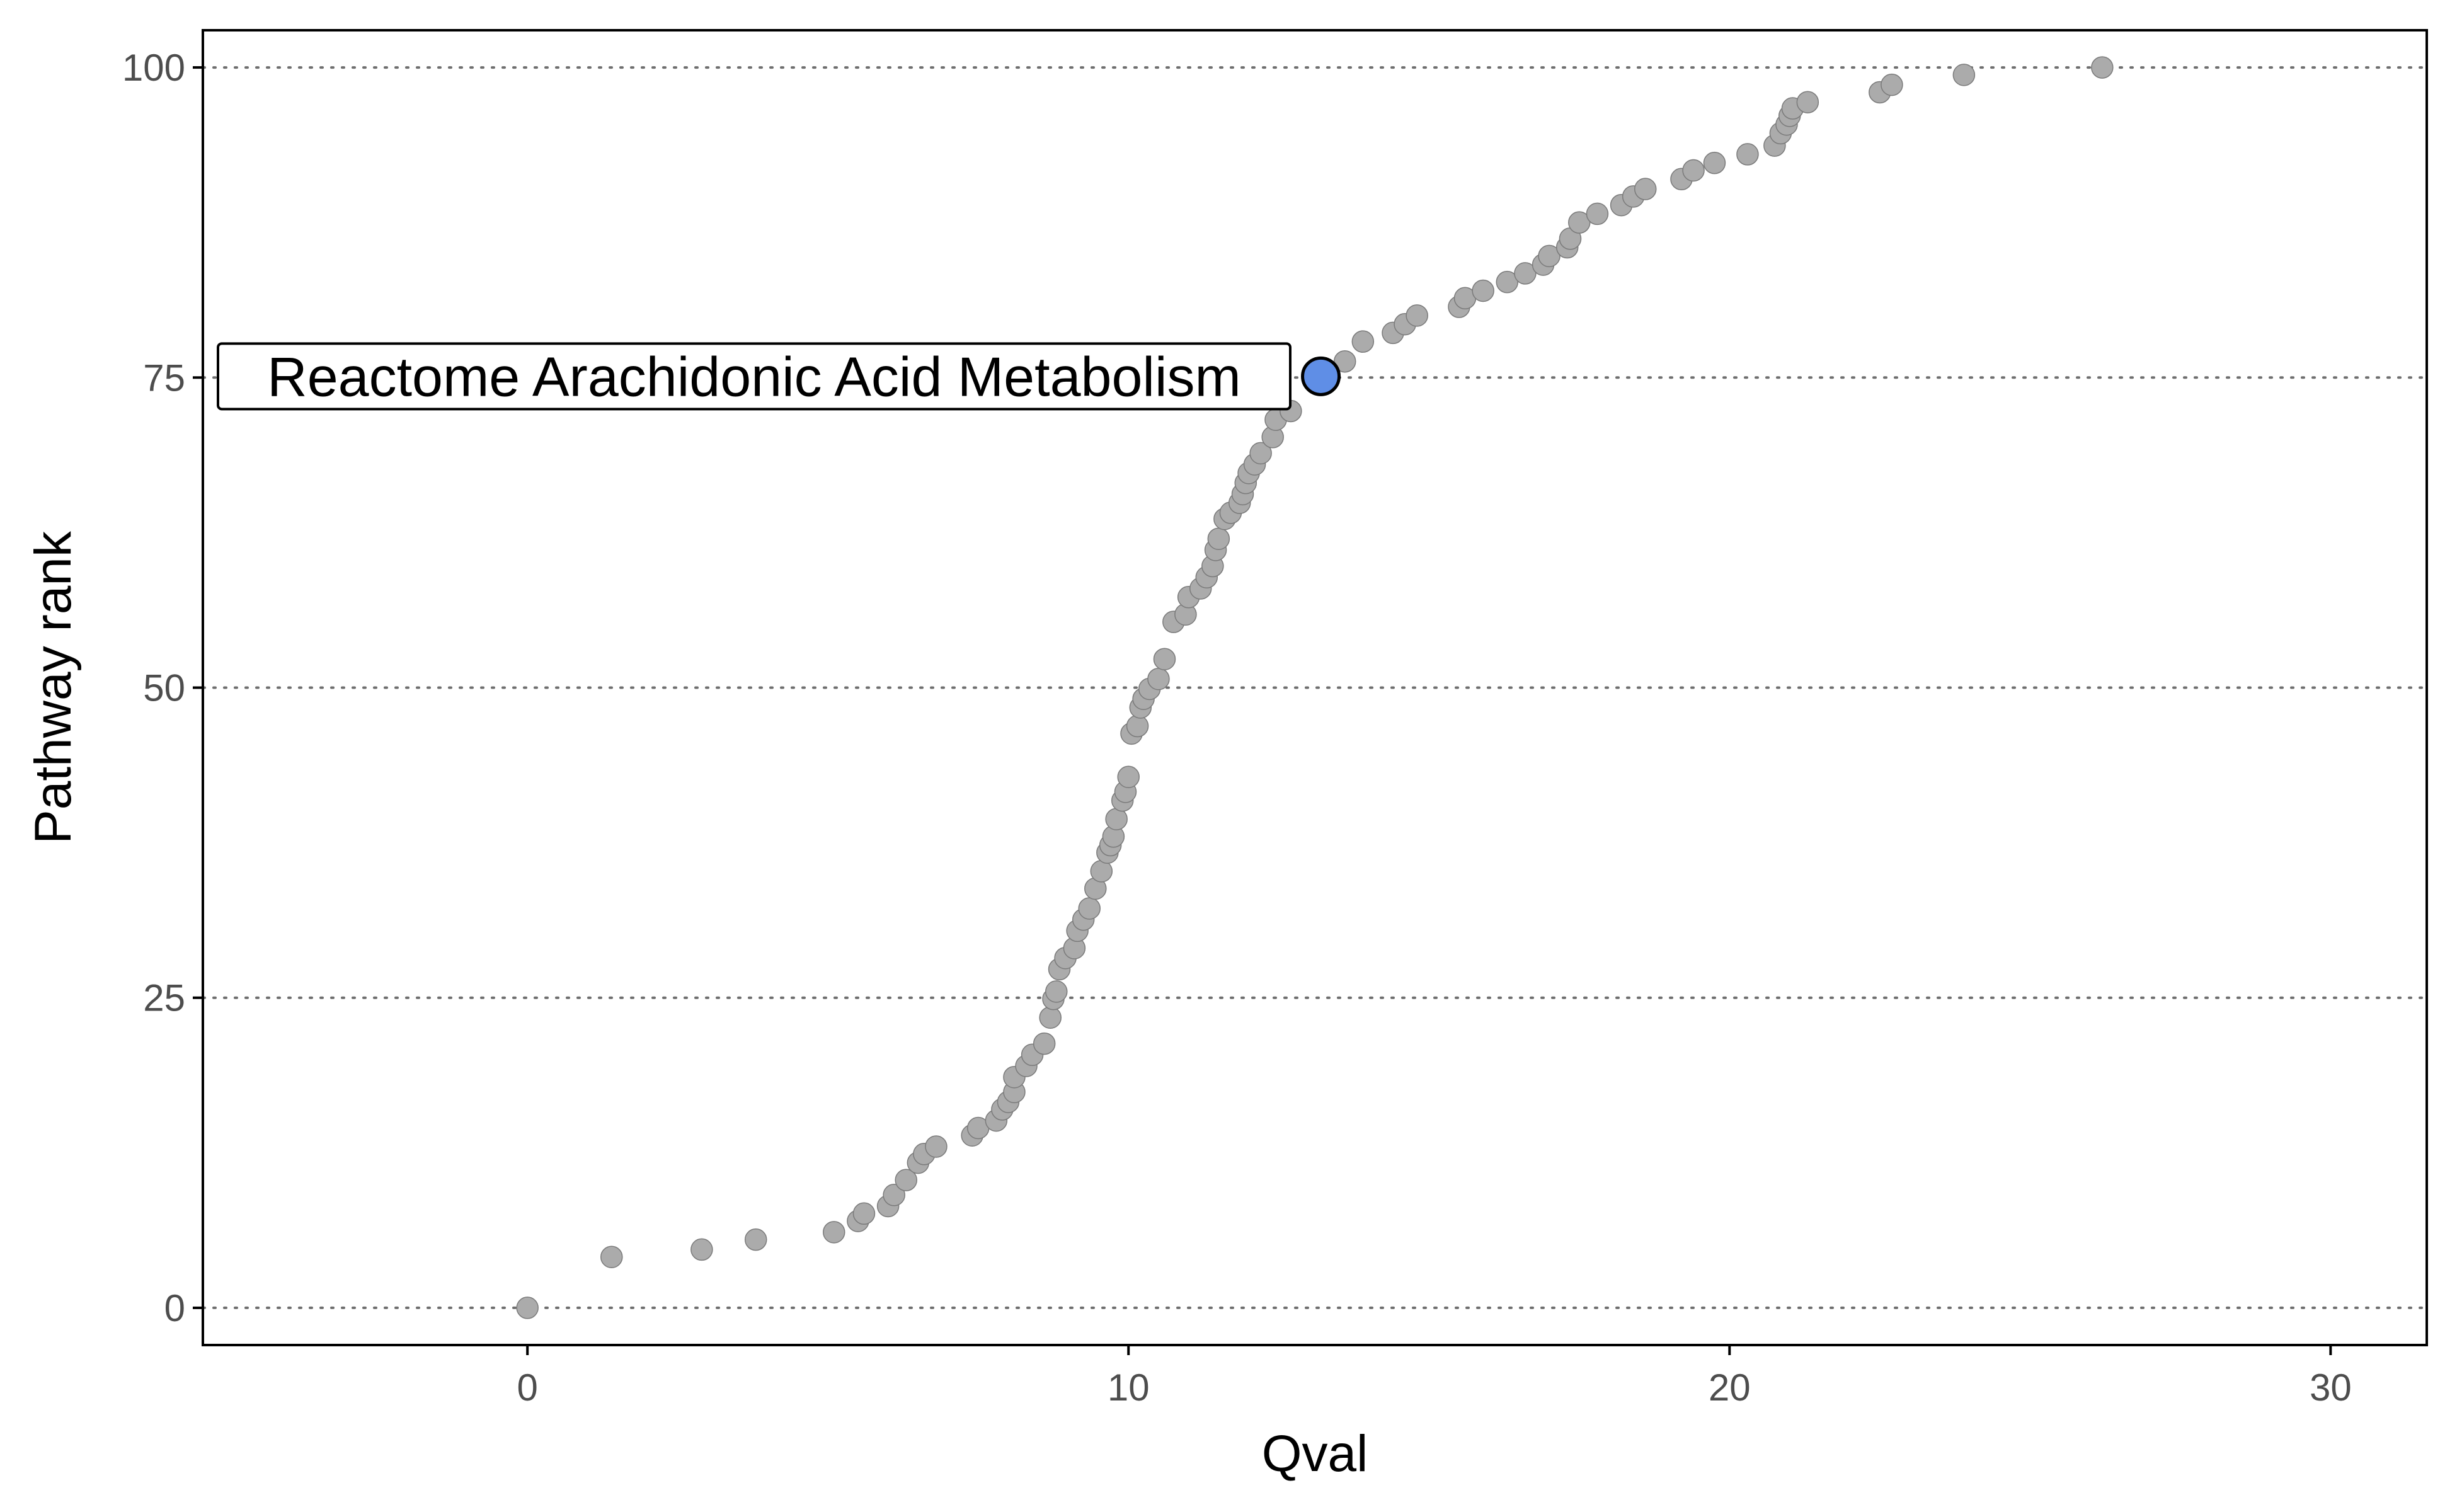 This screenshot has height=1512, width=2457. I want to click on x-tick-label: 20, so click(1730, 1387).